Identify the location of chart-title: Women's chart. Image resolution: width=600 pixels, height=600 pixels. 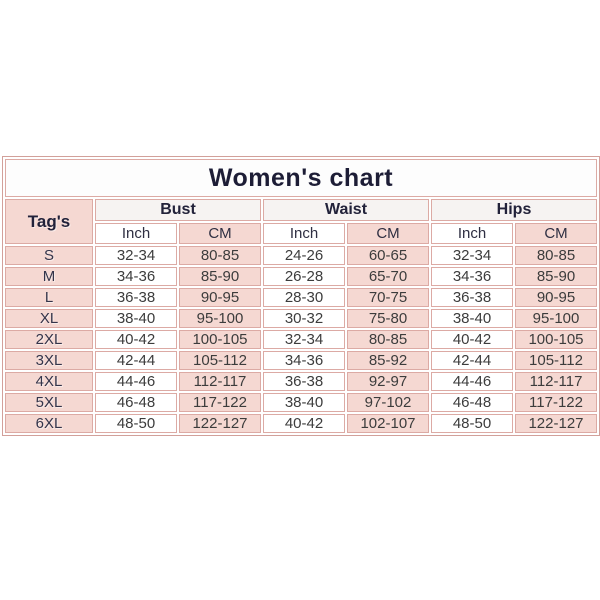
(301, 178).